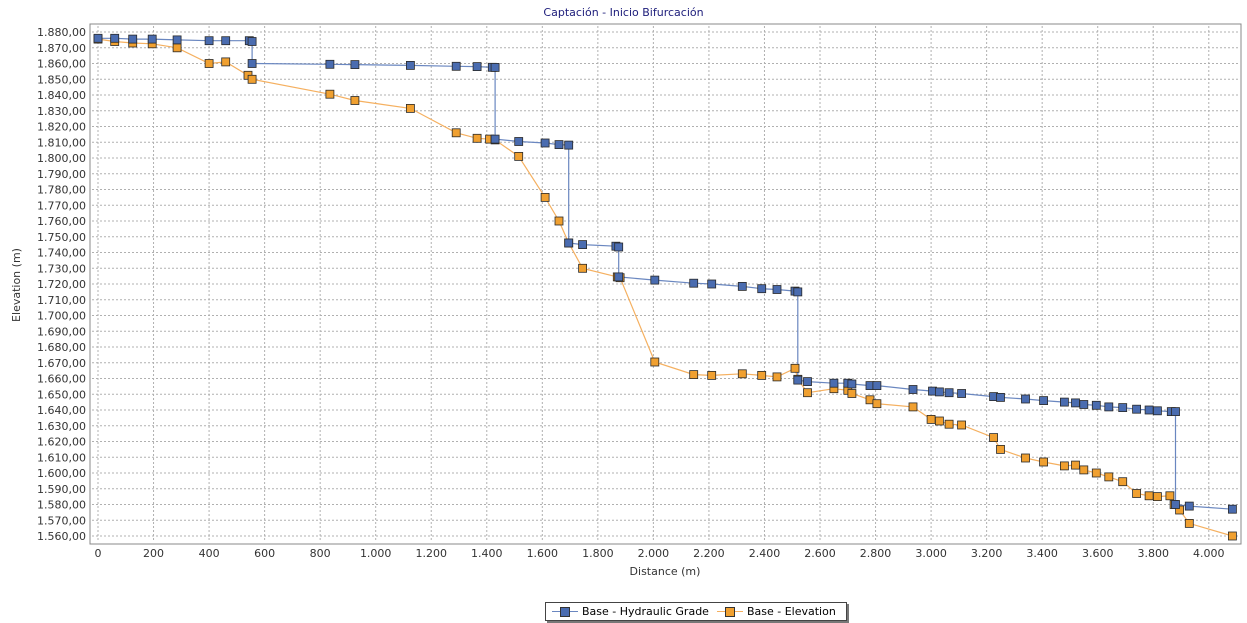 This screenshot has height=623, width=1247. I want to click on x-tick-label: 2.000, so click(654, 553).